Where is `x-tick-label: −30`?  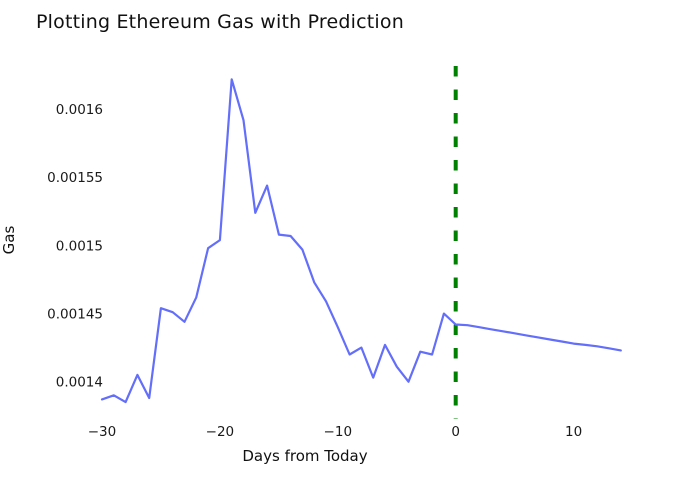 x-tick-label: −30 is located at coordinates (102, 432).